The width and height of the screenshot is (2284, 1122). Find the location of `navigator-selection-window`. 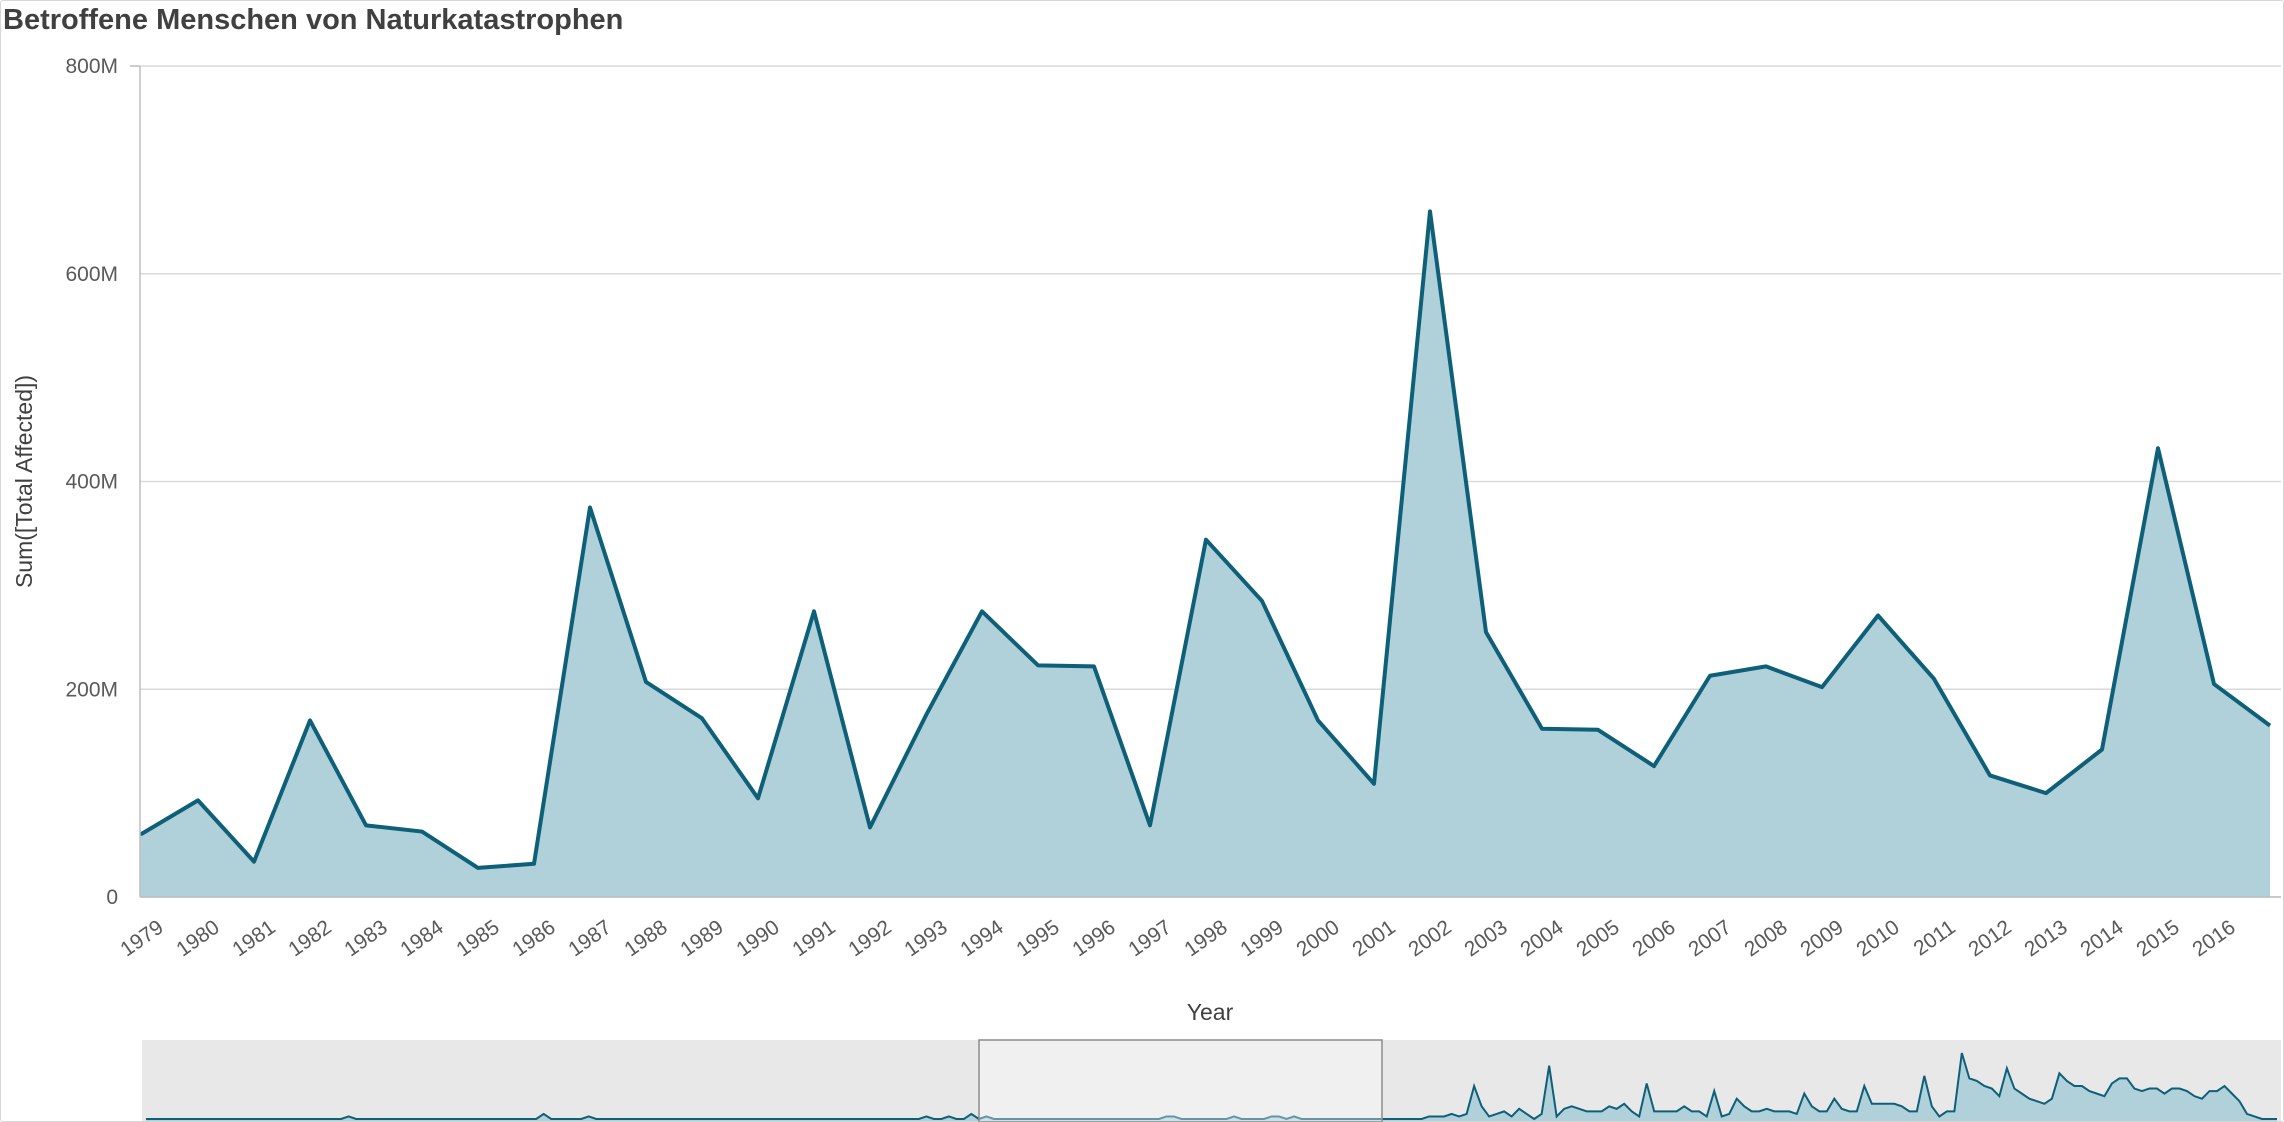

navigator-selection-window is located at coordinates (1180, 1080).